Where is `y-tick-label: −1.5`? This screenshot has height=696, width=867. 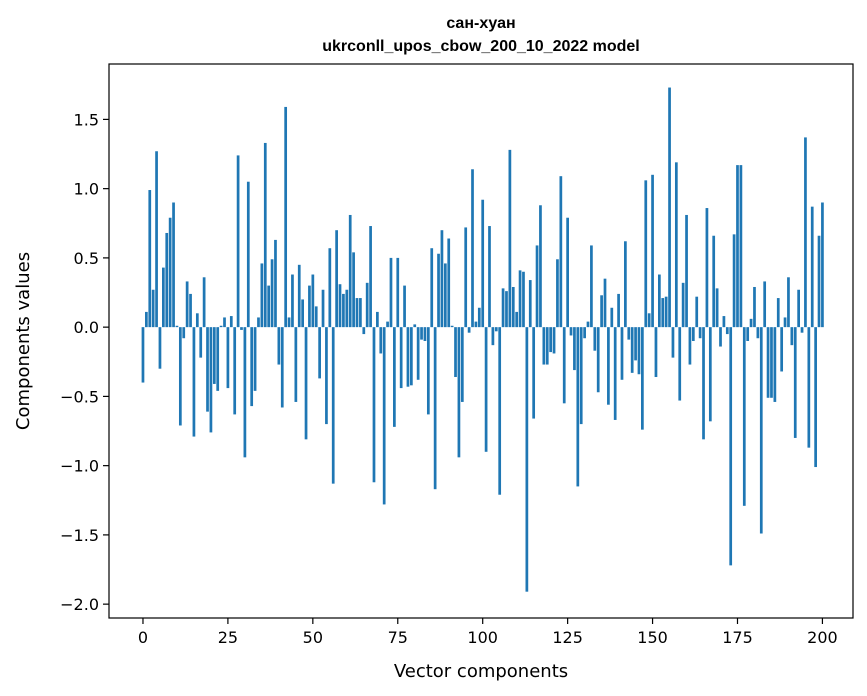 y-tick-label: −1.5 is located at coordinates (79, 535).